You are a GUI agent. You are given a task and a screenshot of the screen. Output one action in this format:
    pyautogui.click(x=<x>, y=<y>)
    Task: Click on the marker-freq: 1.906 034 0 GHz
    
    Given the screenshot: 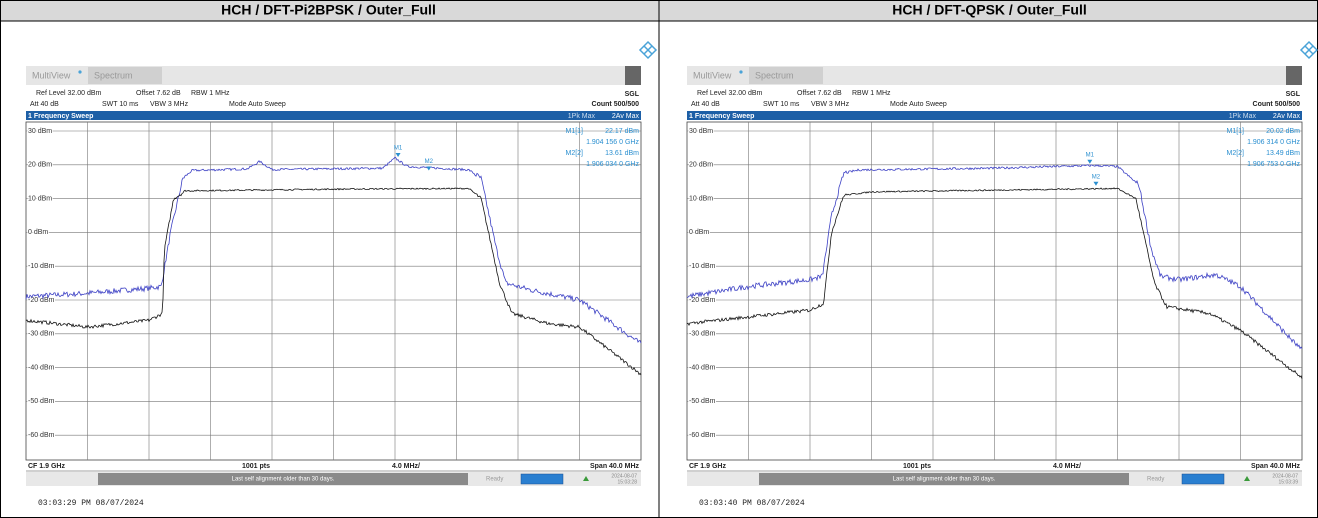 What is the action you would take?
    pyautogui.click(x=612, y=164)
    